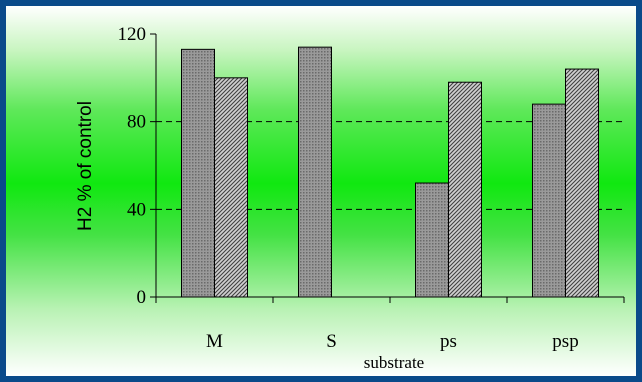  Describe the element at coordinates (448, 341) in the screenshot. I see `x-tick-label: ps` at that location.